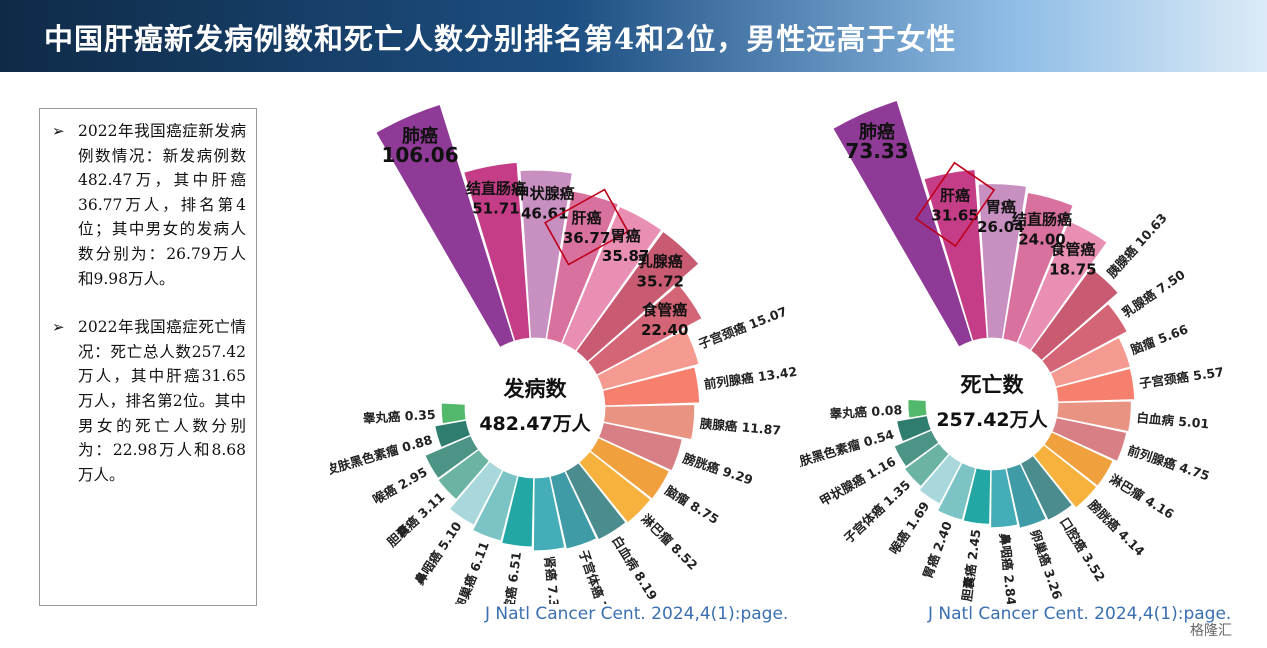 Image resolution: width=1267 pixels, height=648 pixels. What do you see at coordinates (595, 501) in the screenshot?
I see `bar-白血病` at bounding box center [595, 501].